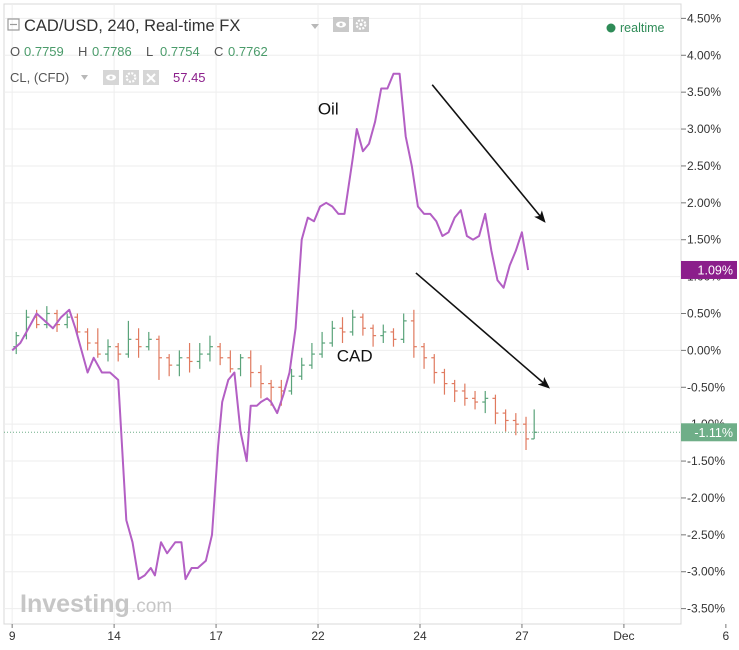  What do you see at coordinates (704, 18) in the screenshot?
I see `y-tick-label-0: 4.50%` at bounding box center [704, 18].